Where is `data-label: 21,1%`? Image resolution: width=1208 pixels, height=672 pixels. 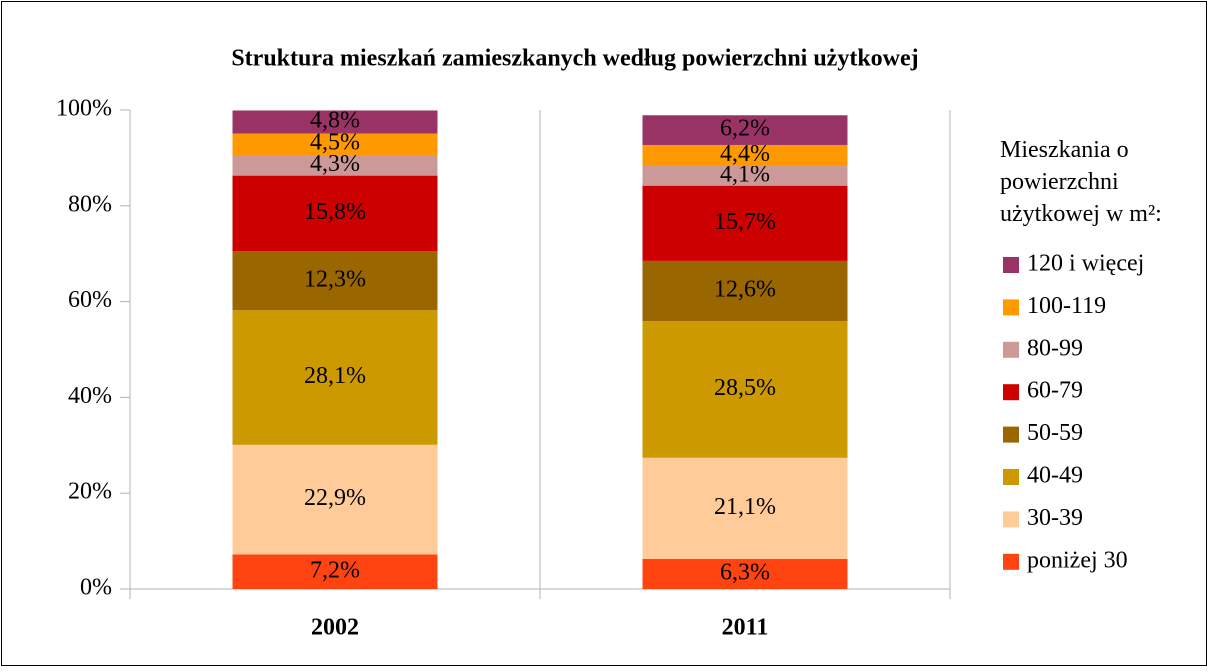 data-label: 21,1% is located at coordinates (745, 507).